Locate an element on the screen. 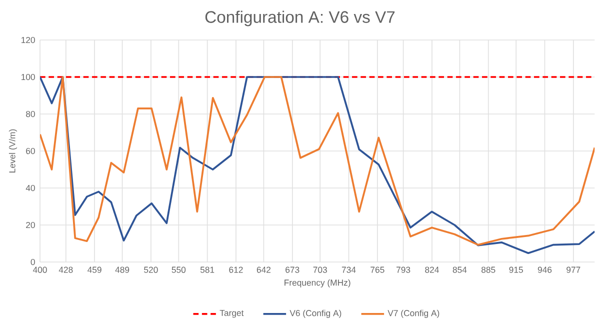 Image resolution: width=600 pixels, height=326 pixels. legend-label: V6 (Config A) is located at coordinates (316, 314).